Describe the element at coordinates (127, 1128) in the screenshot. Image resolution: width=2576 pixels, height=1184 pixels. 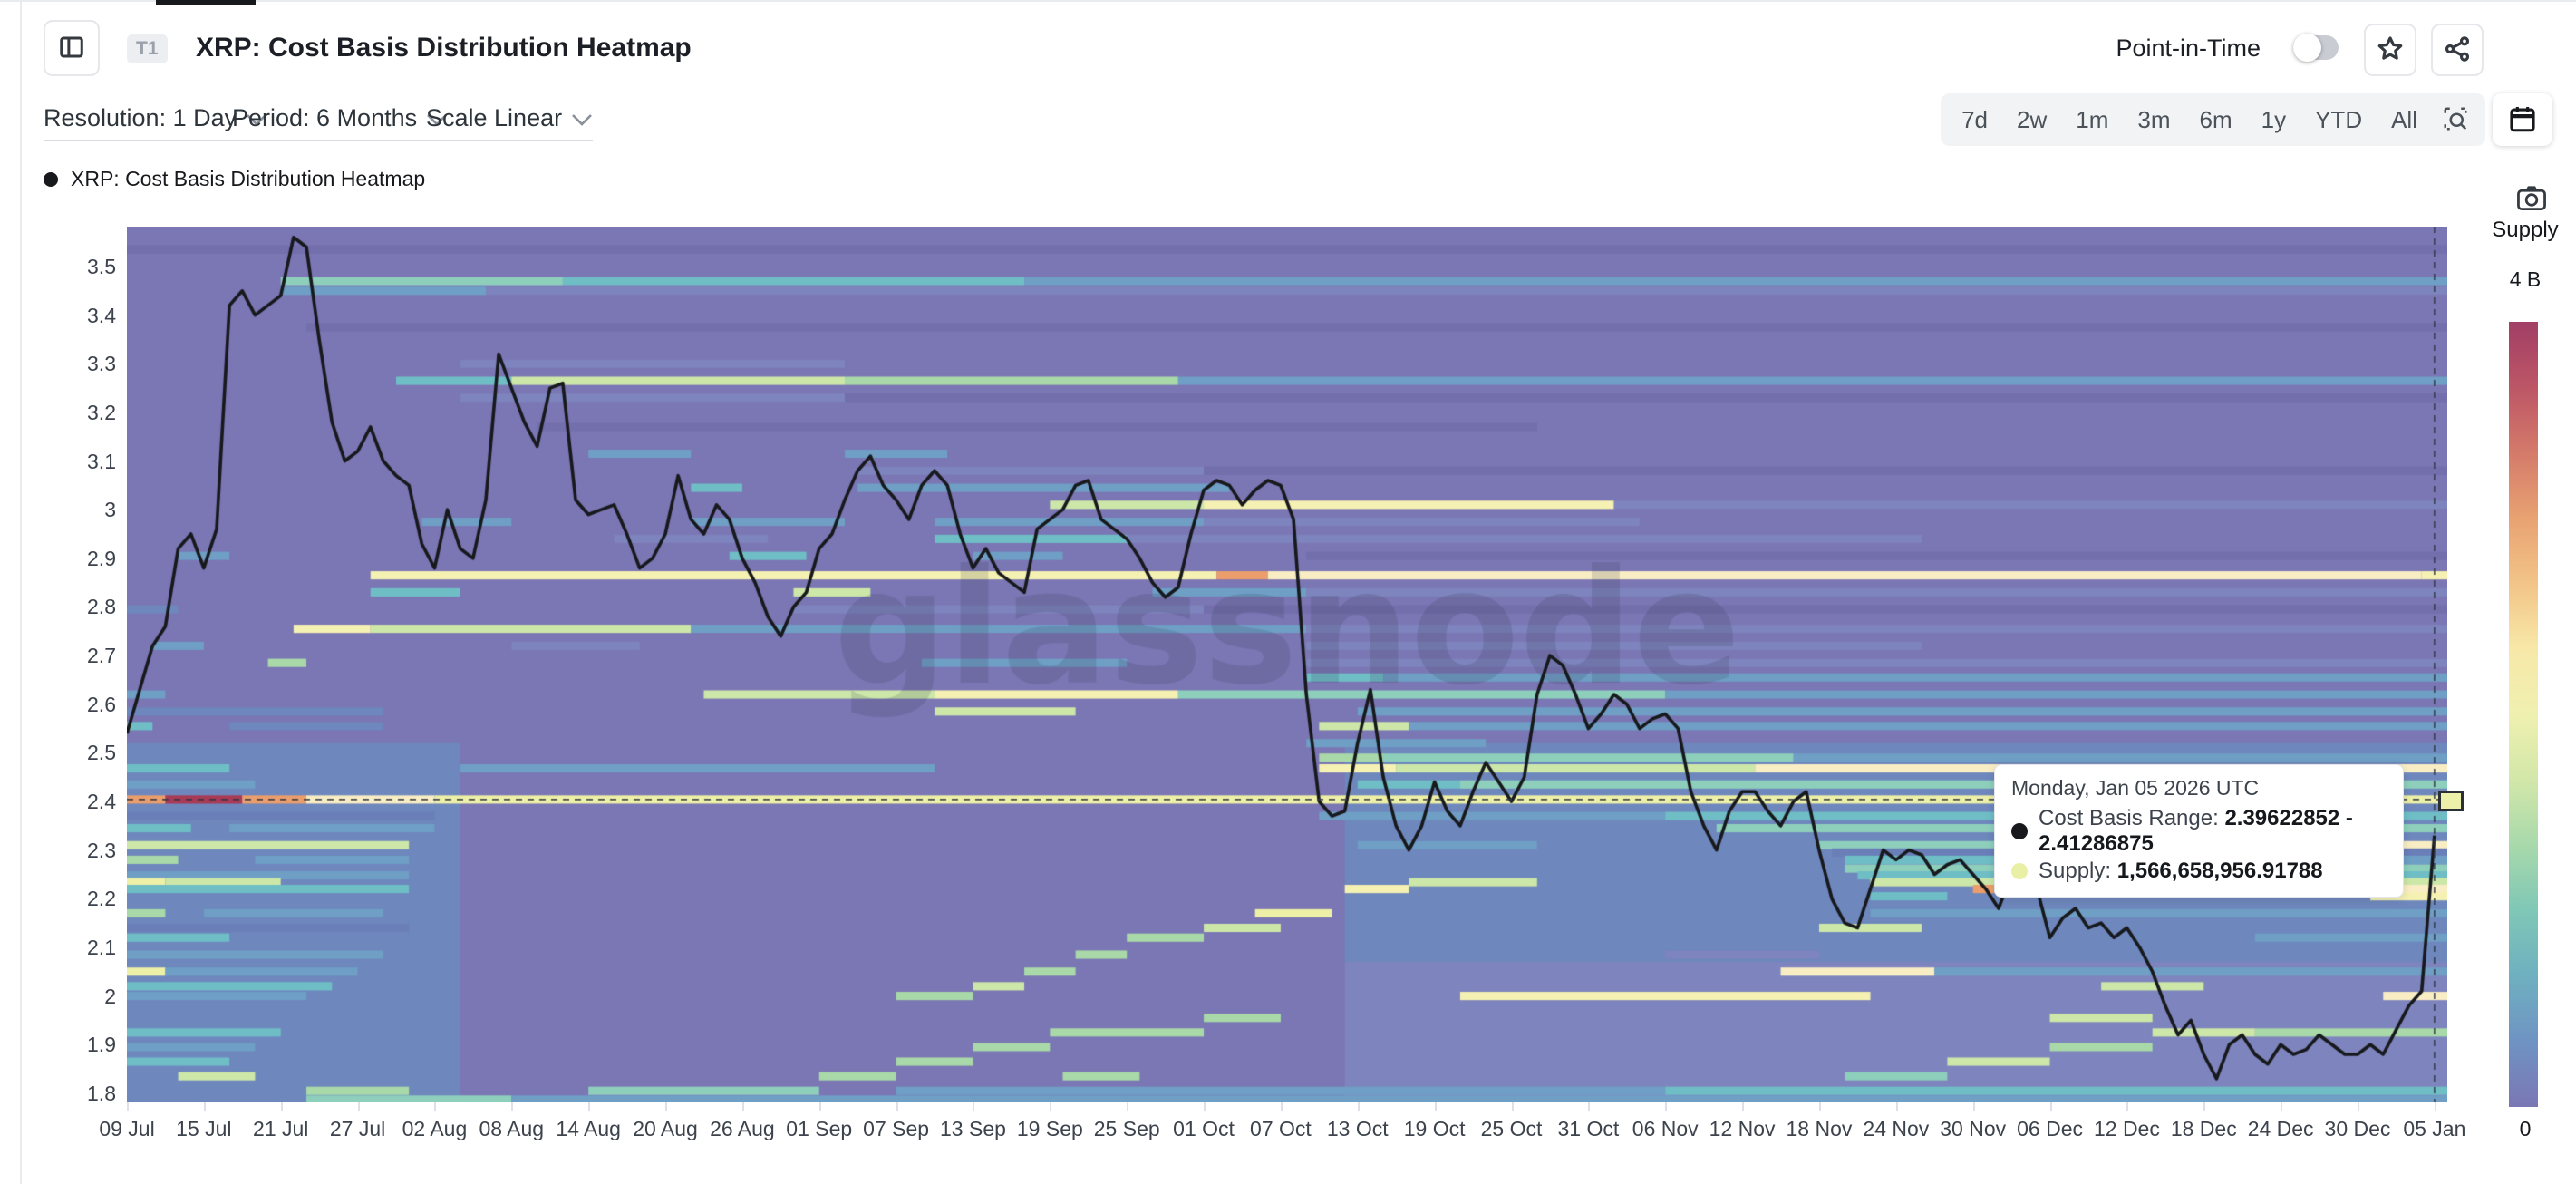
I see `x-tick-label: 09 Jul` at that location.